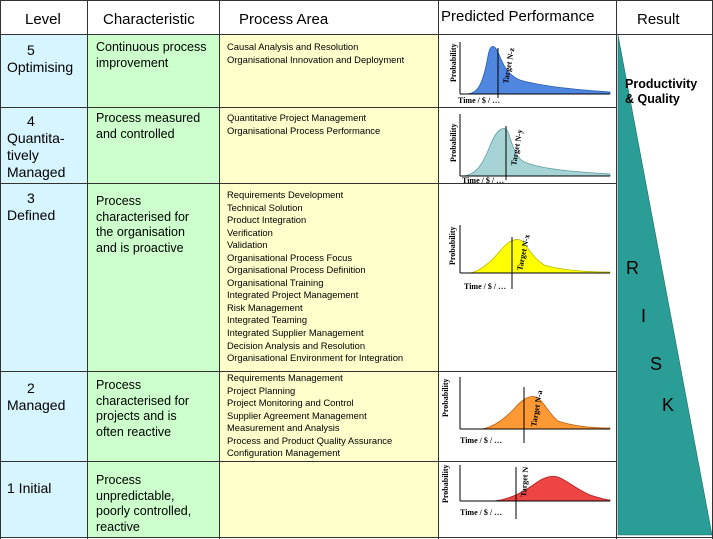 This screenshot has width=713, height=539. Describe the element at coordinates (285, 194) in the screenshot. I see `process-area-item: Requirements Development` at that location.